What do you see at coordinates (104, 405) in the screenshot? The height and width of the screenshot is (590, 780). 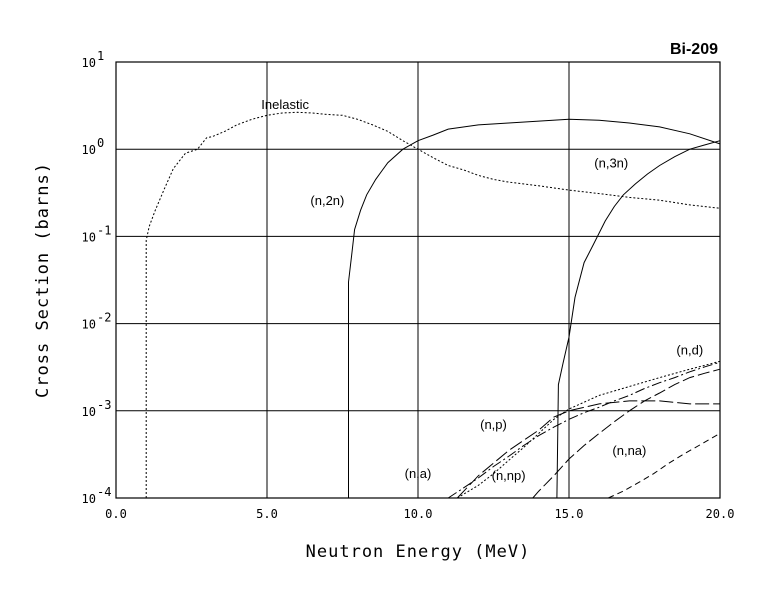 I see `y-tick-exponent: -3` at bounding box center [104, 405].